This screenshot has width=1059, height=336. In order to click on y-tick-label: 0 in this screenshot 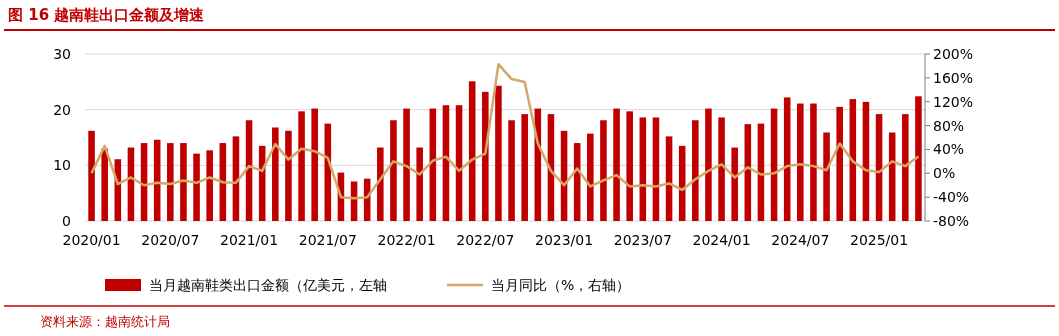, I will do `click(66, 221)`.